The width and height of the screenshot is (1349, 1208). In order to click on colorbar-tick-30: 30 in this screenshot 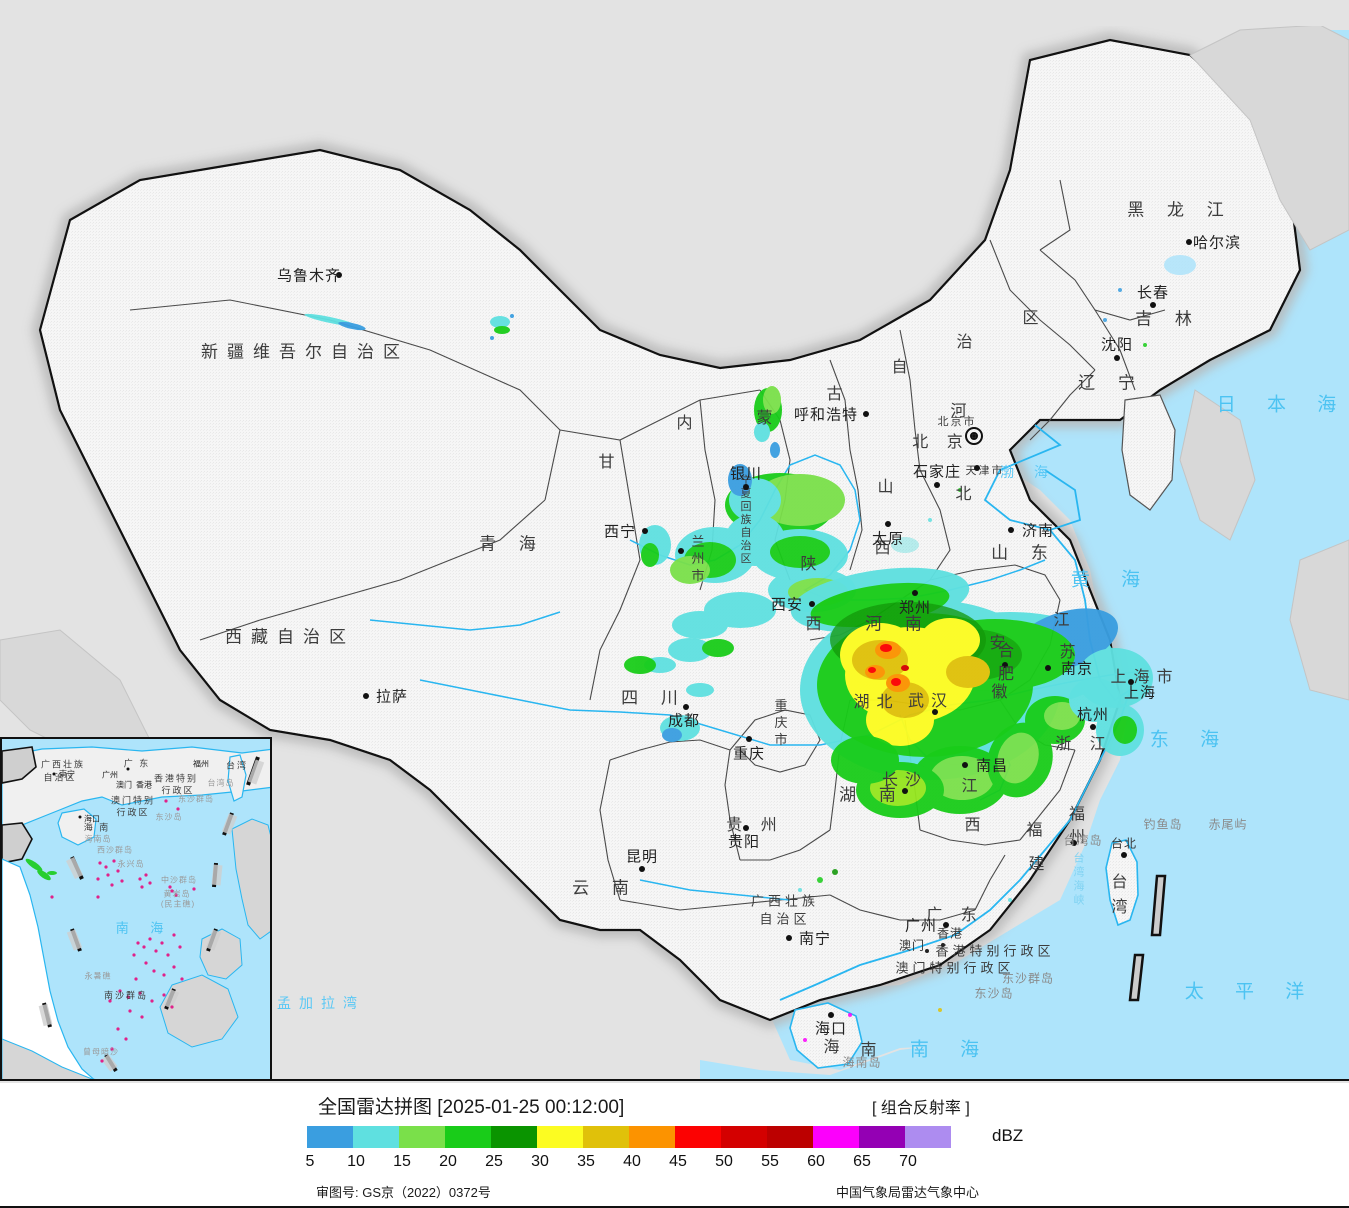, I will do `click(540, 1161)`.